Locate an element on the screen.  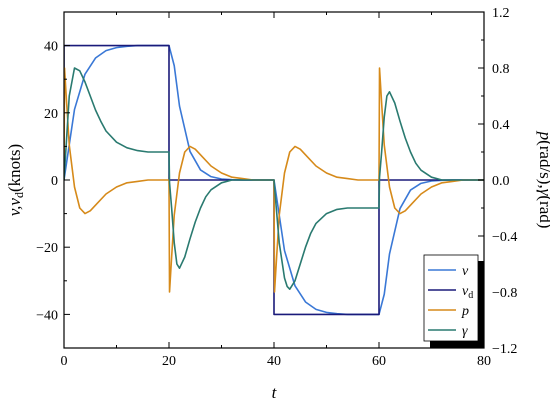
legend: v vd p γ is located at coordinates (453, 301).